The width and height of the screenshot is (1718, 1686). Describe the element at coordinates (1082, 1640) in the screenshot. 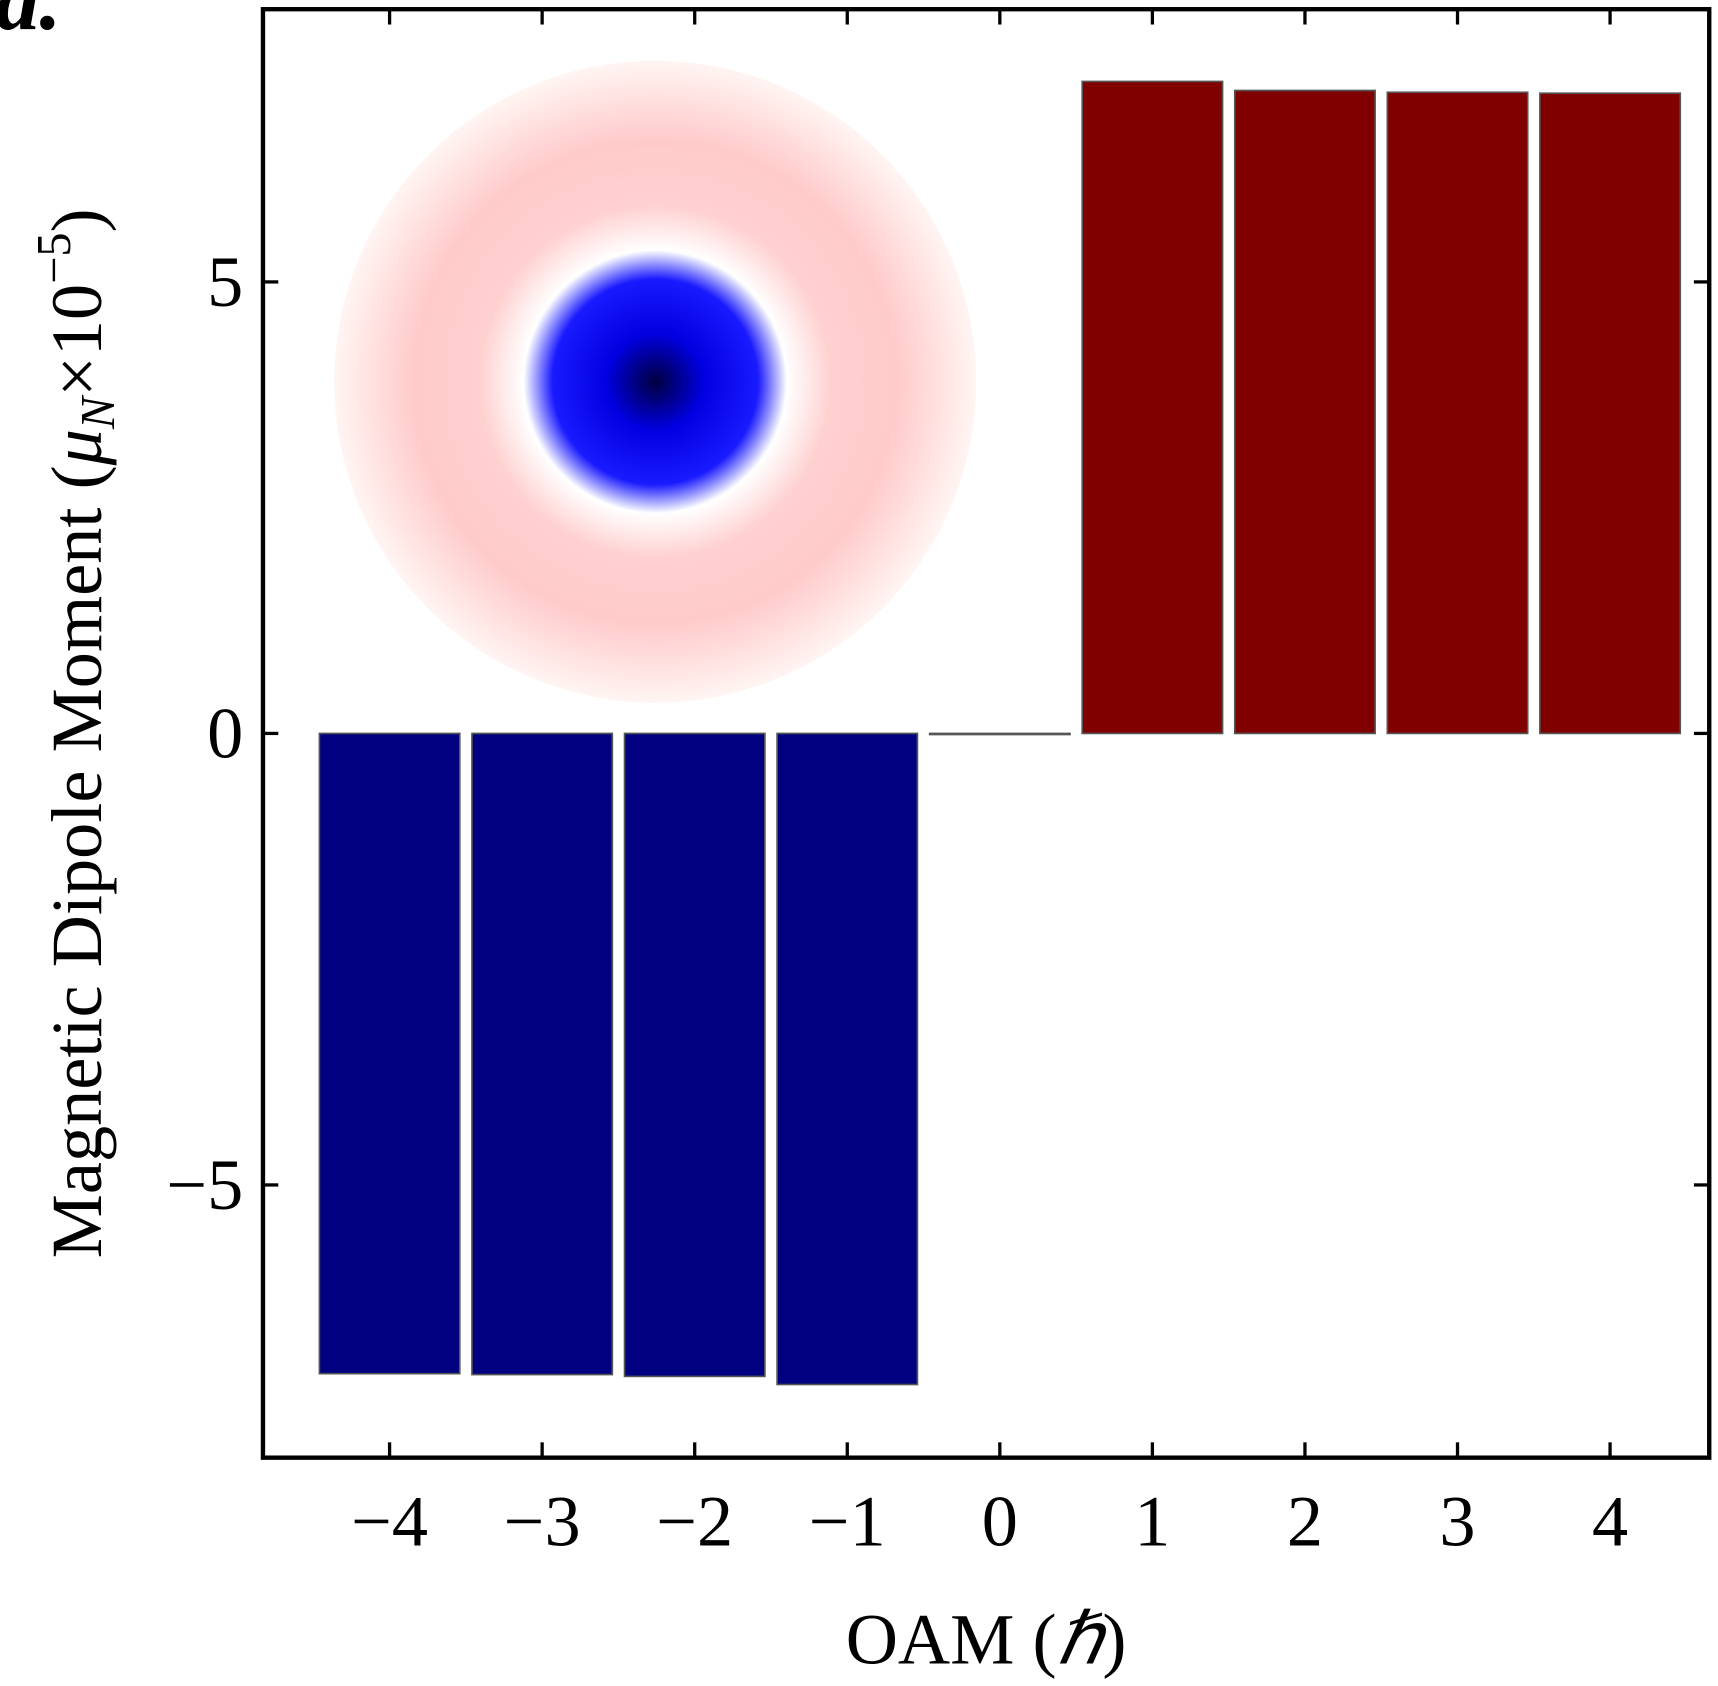

I see `x-label-part: ℏ` at that location.